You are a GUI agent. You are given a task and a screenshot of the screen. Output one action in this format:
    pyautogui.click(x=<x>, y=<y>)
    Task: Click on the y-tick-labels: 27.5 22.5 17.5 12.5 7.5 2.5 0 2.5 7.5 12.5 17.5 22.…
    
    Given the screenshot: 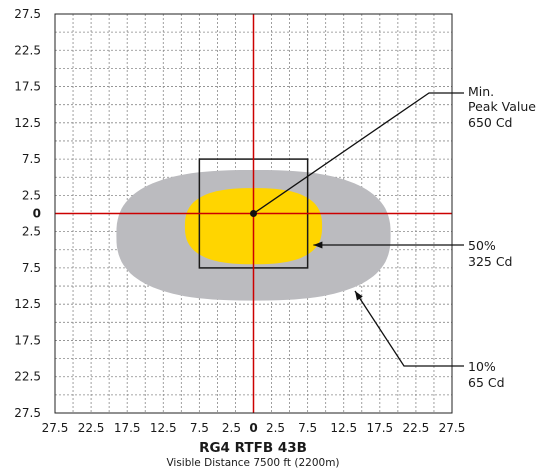 What is the action you would take?
    pyautogui.click(x=27, y=213)
    